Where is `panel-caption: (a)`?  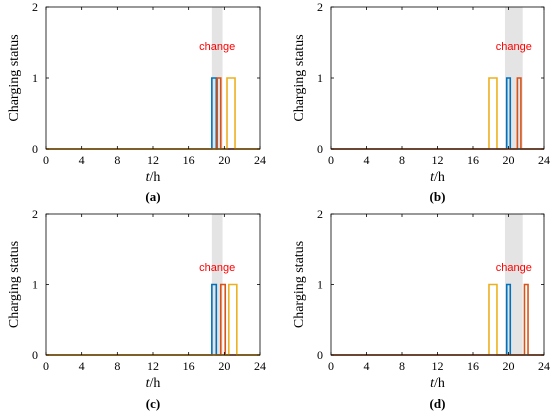 panel-caption: (a) is located at coordinates (152, 196).